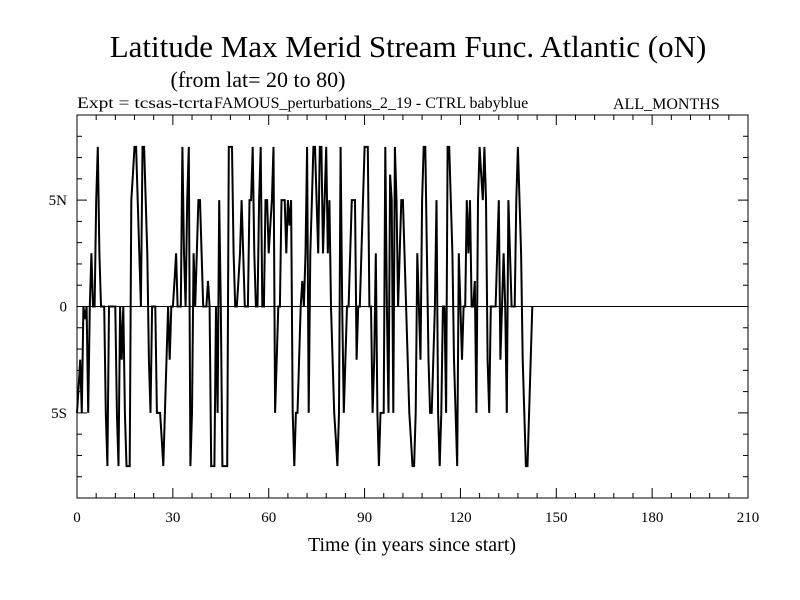 This screenshot has height=600, width=800. Describe the element at coordinates (145, 103) in the screenshot. I see `expt-label: Expt = tcsas-tcrta` at that location.